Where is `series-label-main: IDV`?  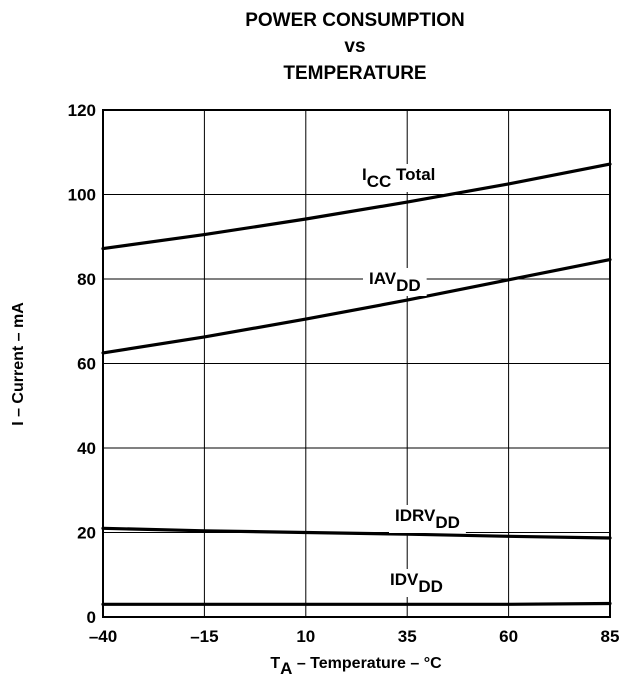 series-label-main: IDV is located at coordinates (404, 579).